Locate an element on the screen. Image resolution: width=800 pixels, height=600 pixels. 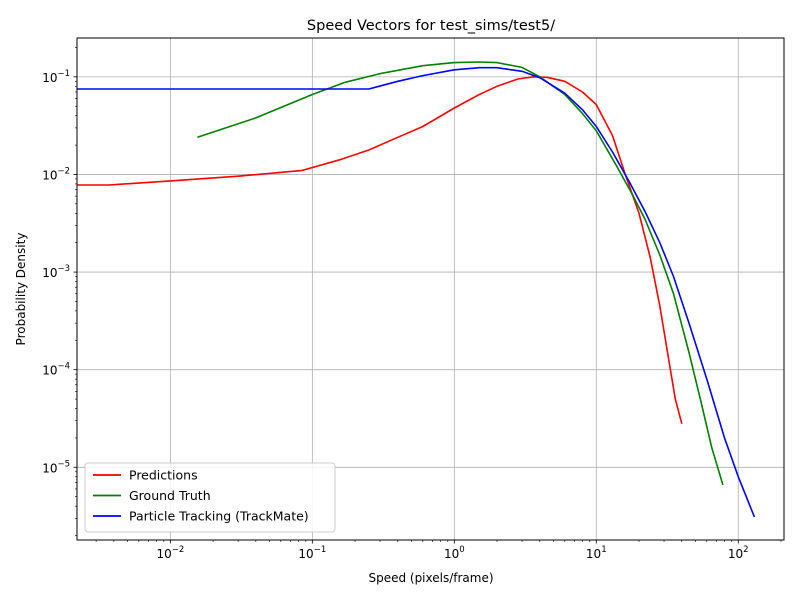
x-tick-label: 10⁻² is located at coordinates (170, 553).